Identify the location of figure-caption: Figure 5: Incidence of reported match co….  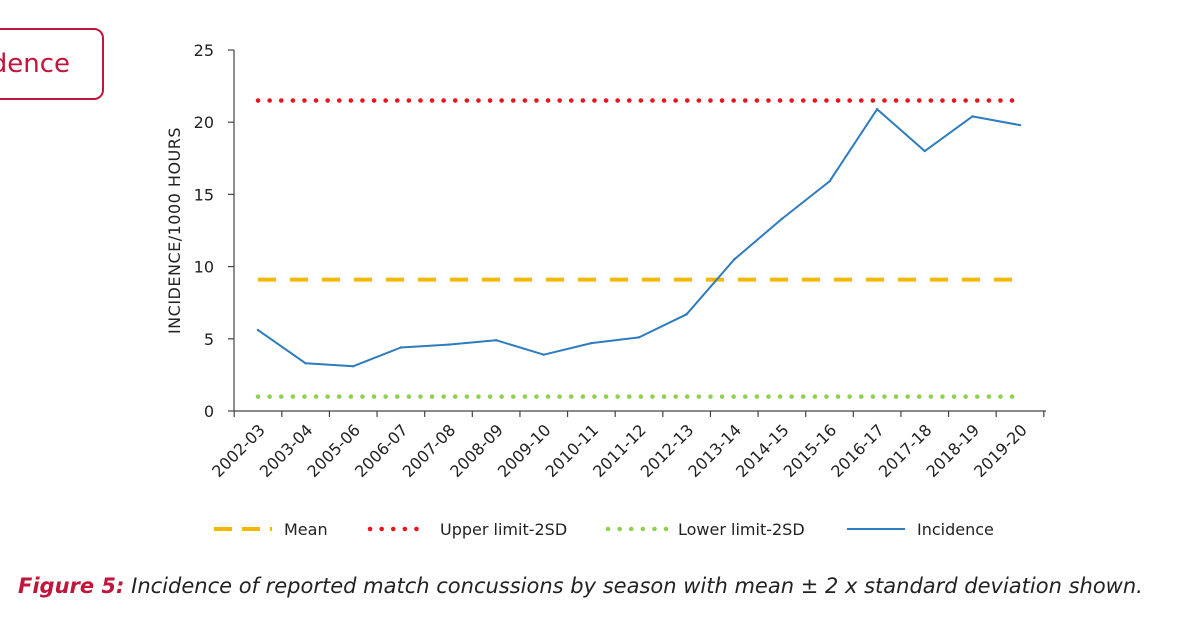
(580, 586).